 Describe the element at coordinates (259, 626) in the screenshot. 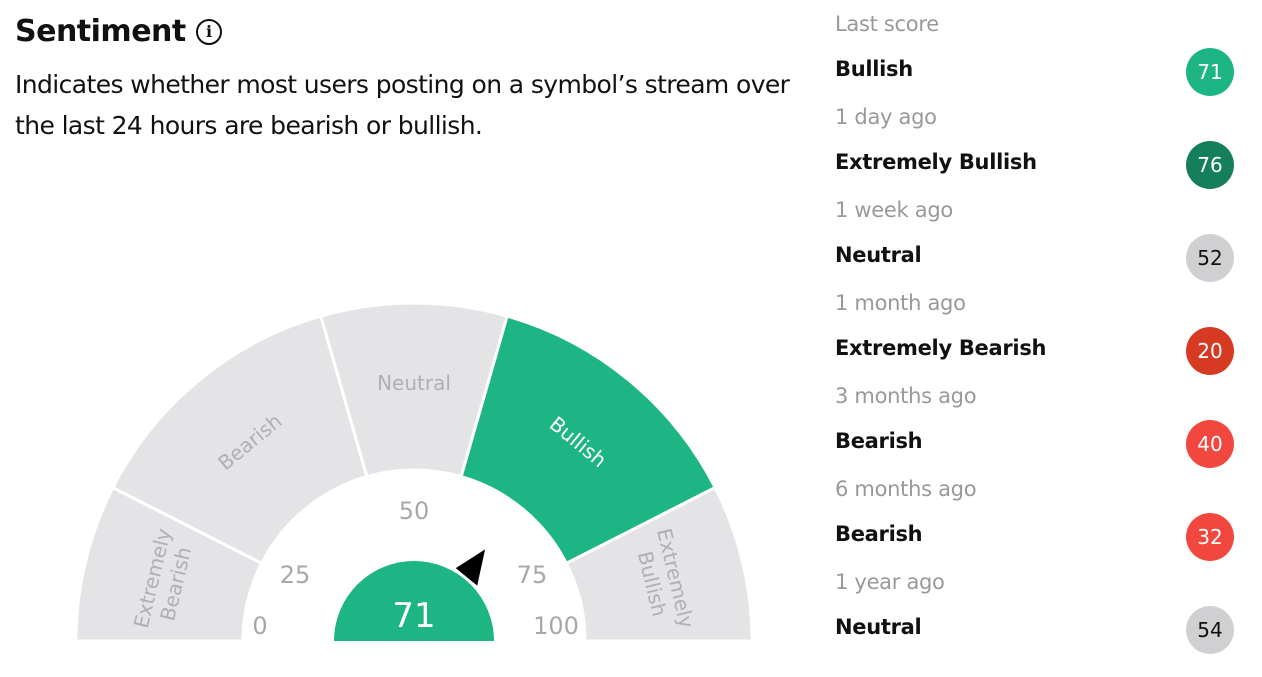

I see `gauge-tick-label: 0` at that location.